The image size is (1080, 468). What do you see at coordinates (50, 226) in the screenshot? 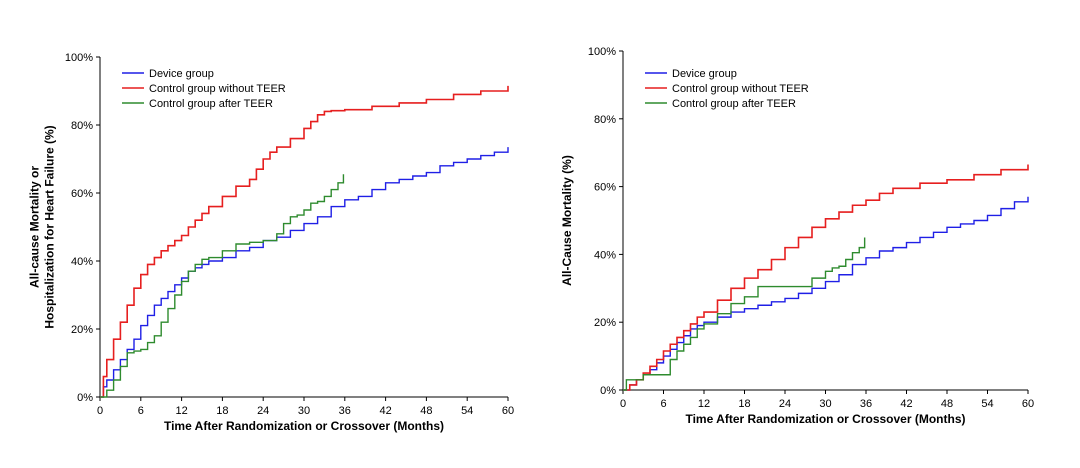
I see `y-axis-title-line: Hospitalization for Heart Failure (%)` at bounding box center [50, 226].